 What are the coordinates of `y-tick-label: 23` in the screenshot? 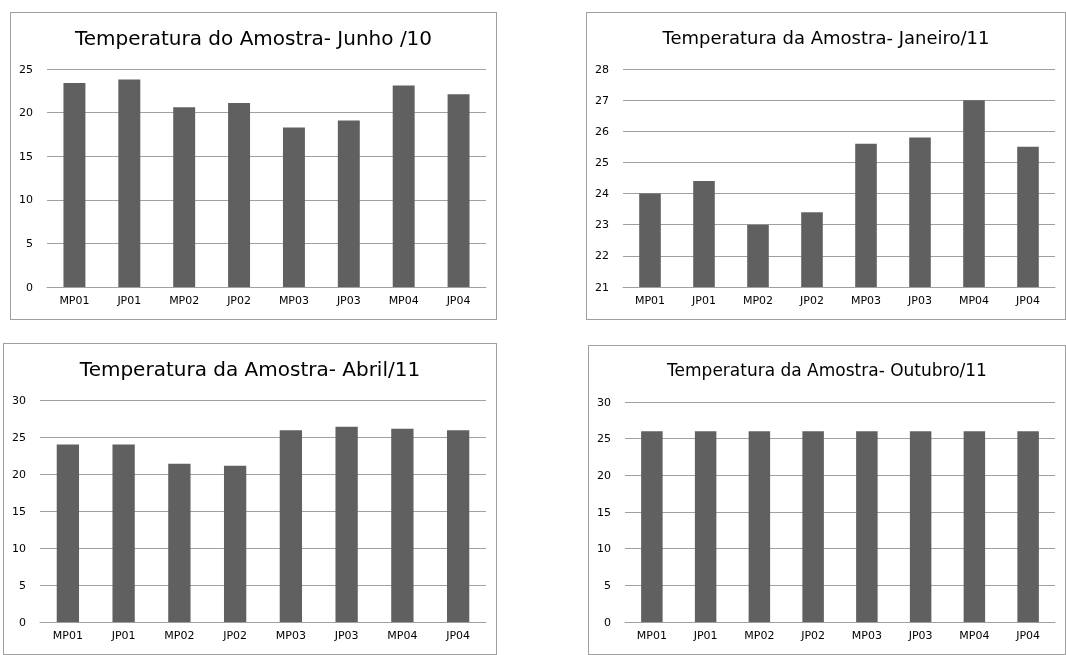 It's located at (602, 225).